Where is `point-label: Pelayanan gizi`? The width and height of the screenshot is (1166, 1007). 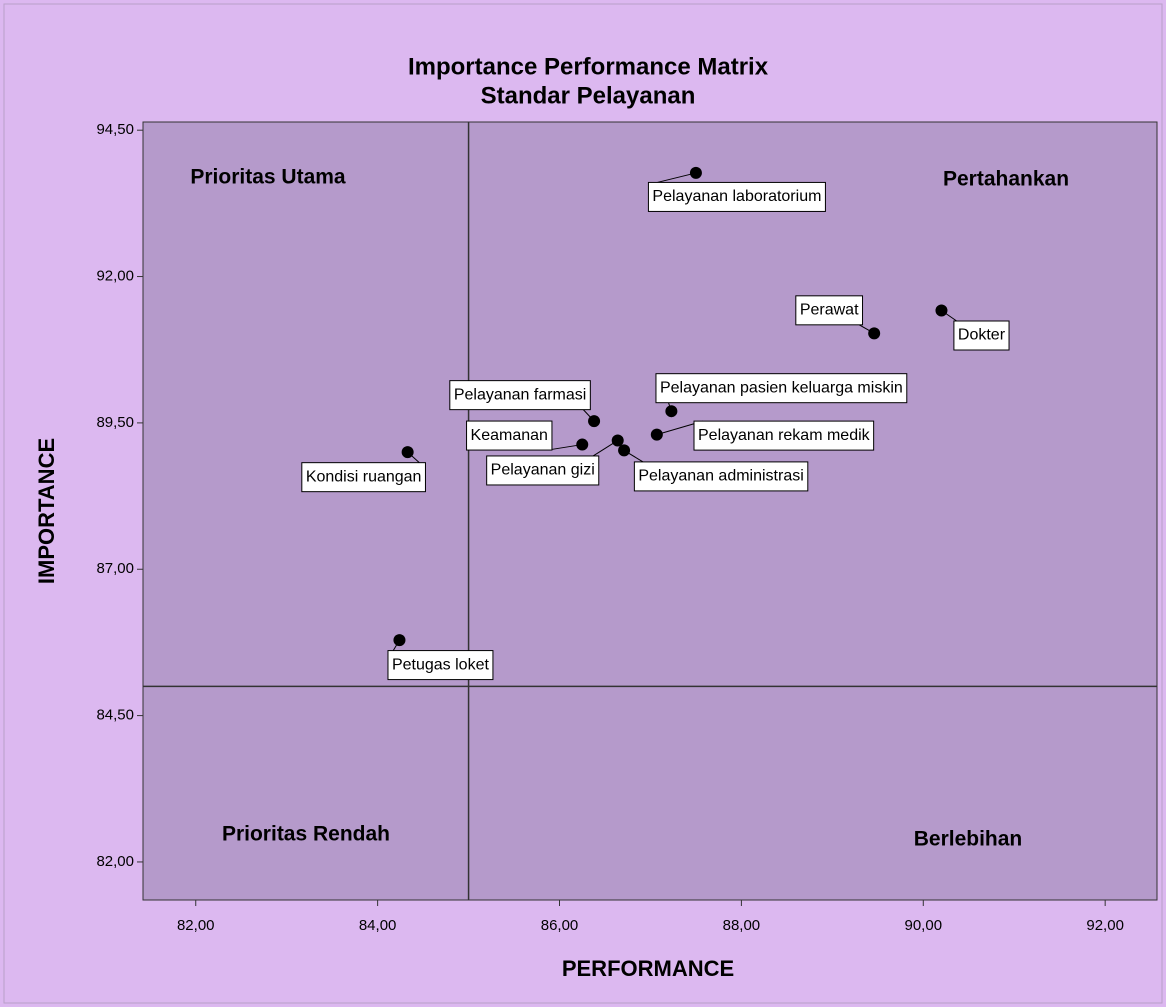
point-label: Pelayanan gizi is located at coordinates (543, 470).